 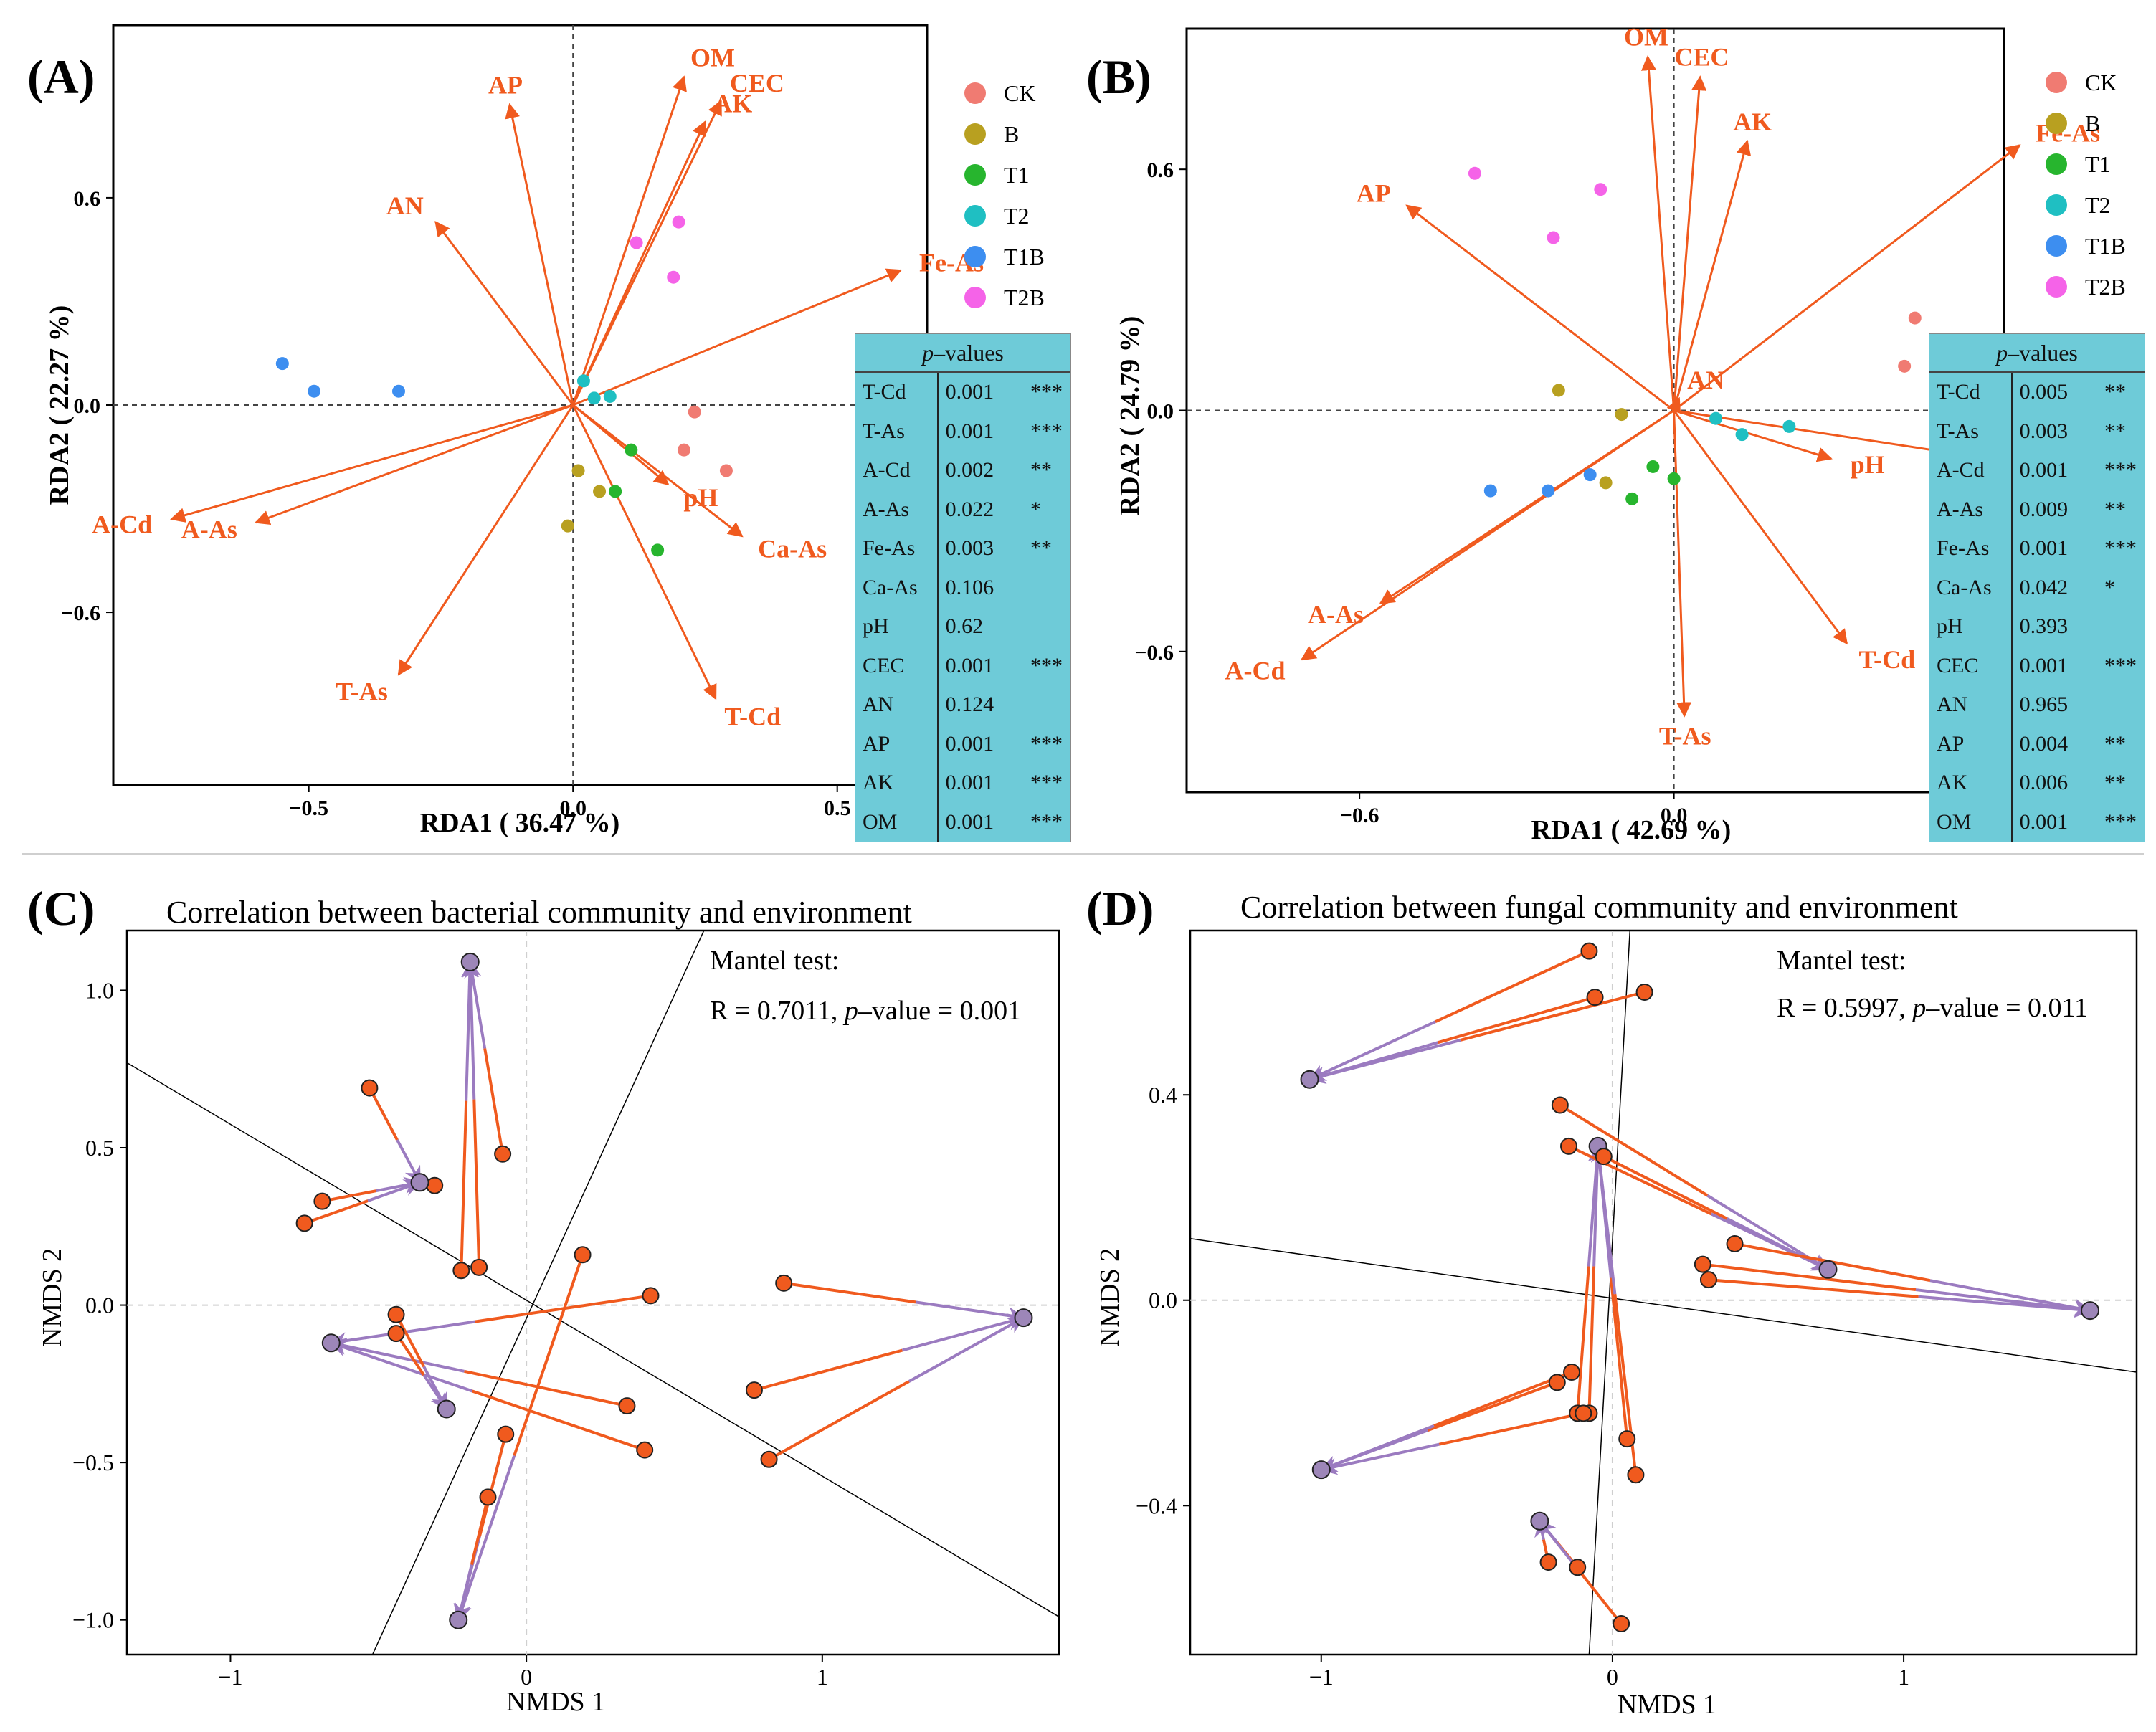 I want to click on pvalue-variable: A-Cd, so click(x=897, y=471).